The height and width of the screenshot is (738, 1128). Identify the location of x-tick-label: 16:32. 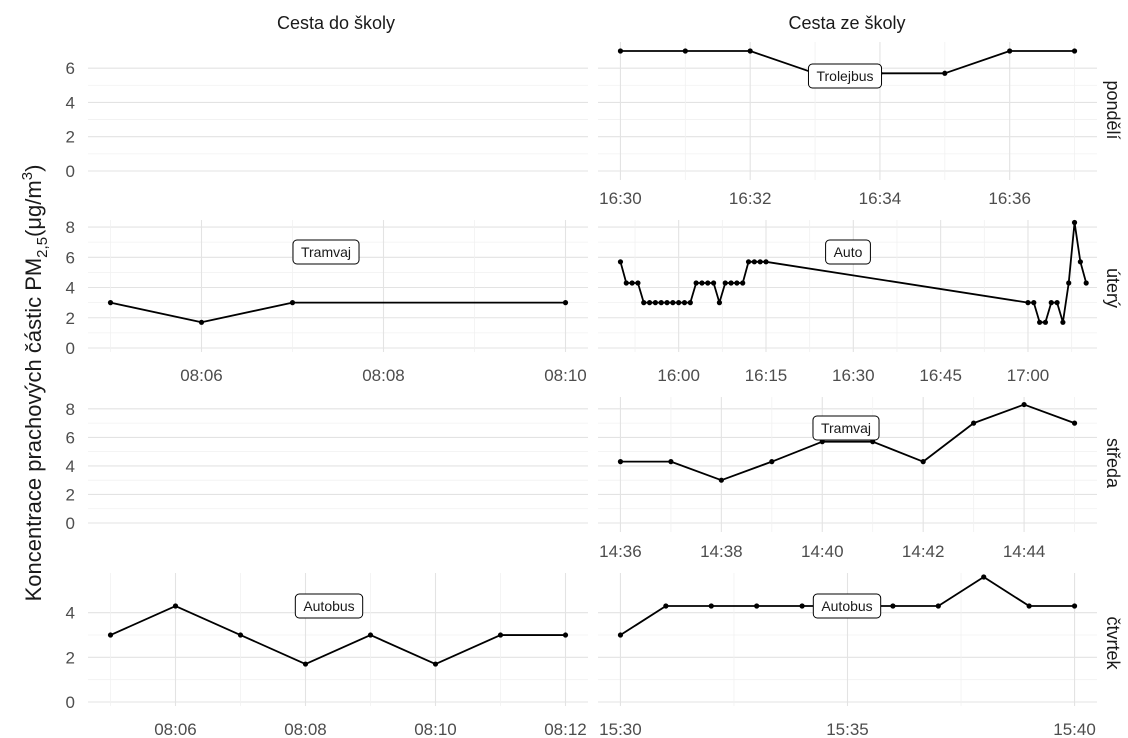
(750, 198).